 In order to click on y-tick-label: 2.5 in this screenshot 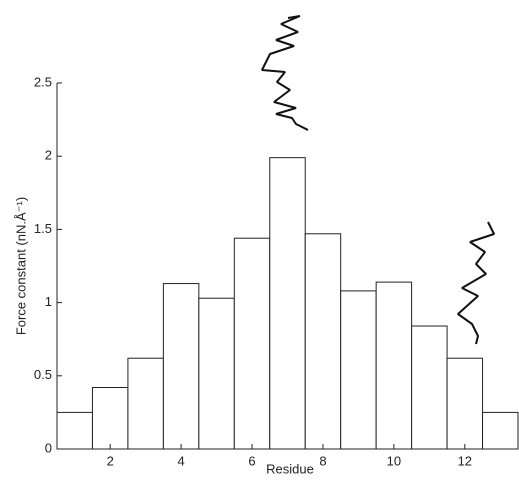, I will do `click(43, 81)`.